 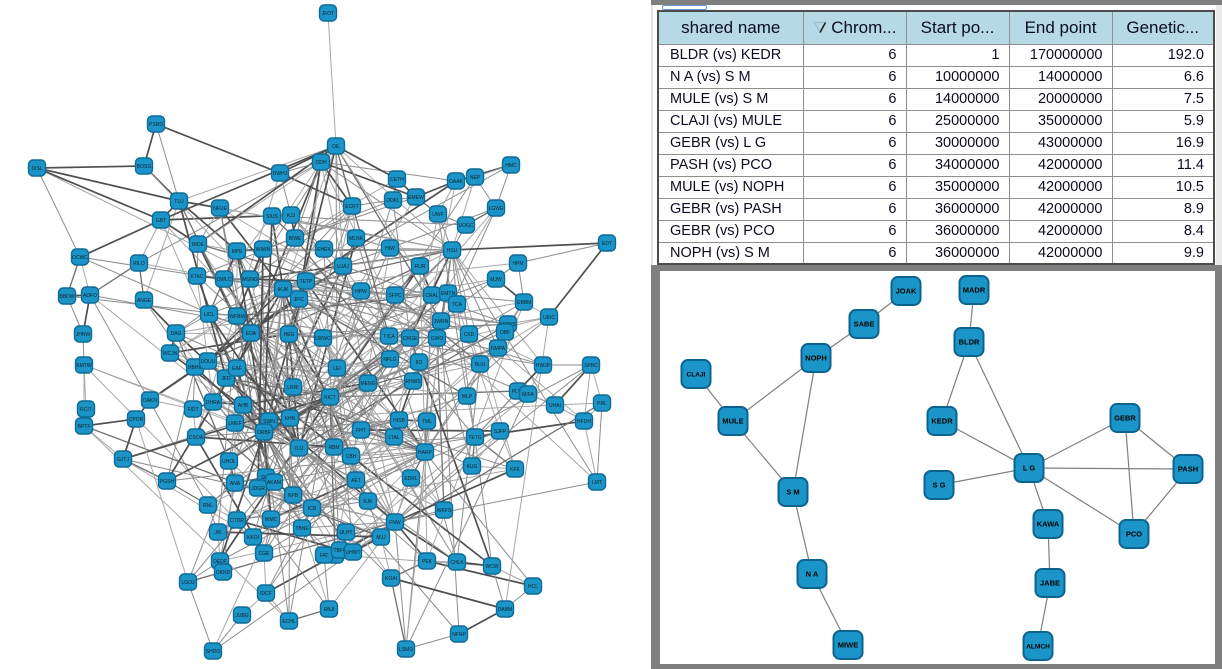 What do you see at coordinates (381, 538) in the screenshot?
I see `svg-text: MJJ` at bounding box center [381, 538].